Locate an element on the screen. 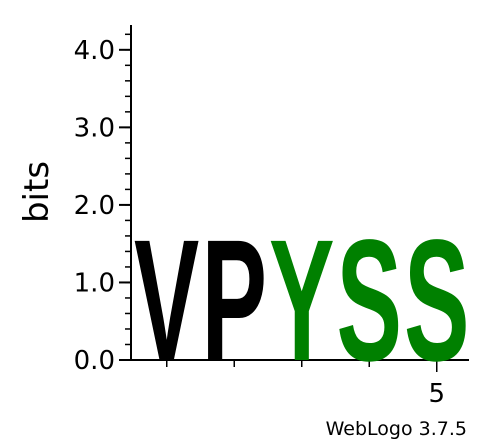  logo-letter-v: V is located at coordinates (166, 300).